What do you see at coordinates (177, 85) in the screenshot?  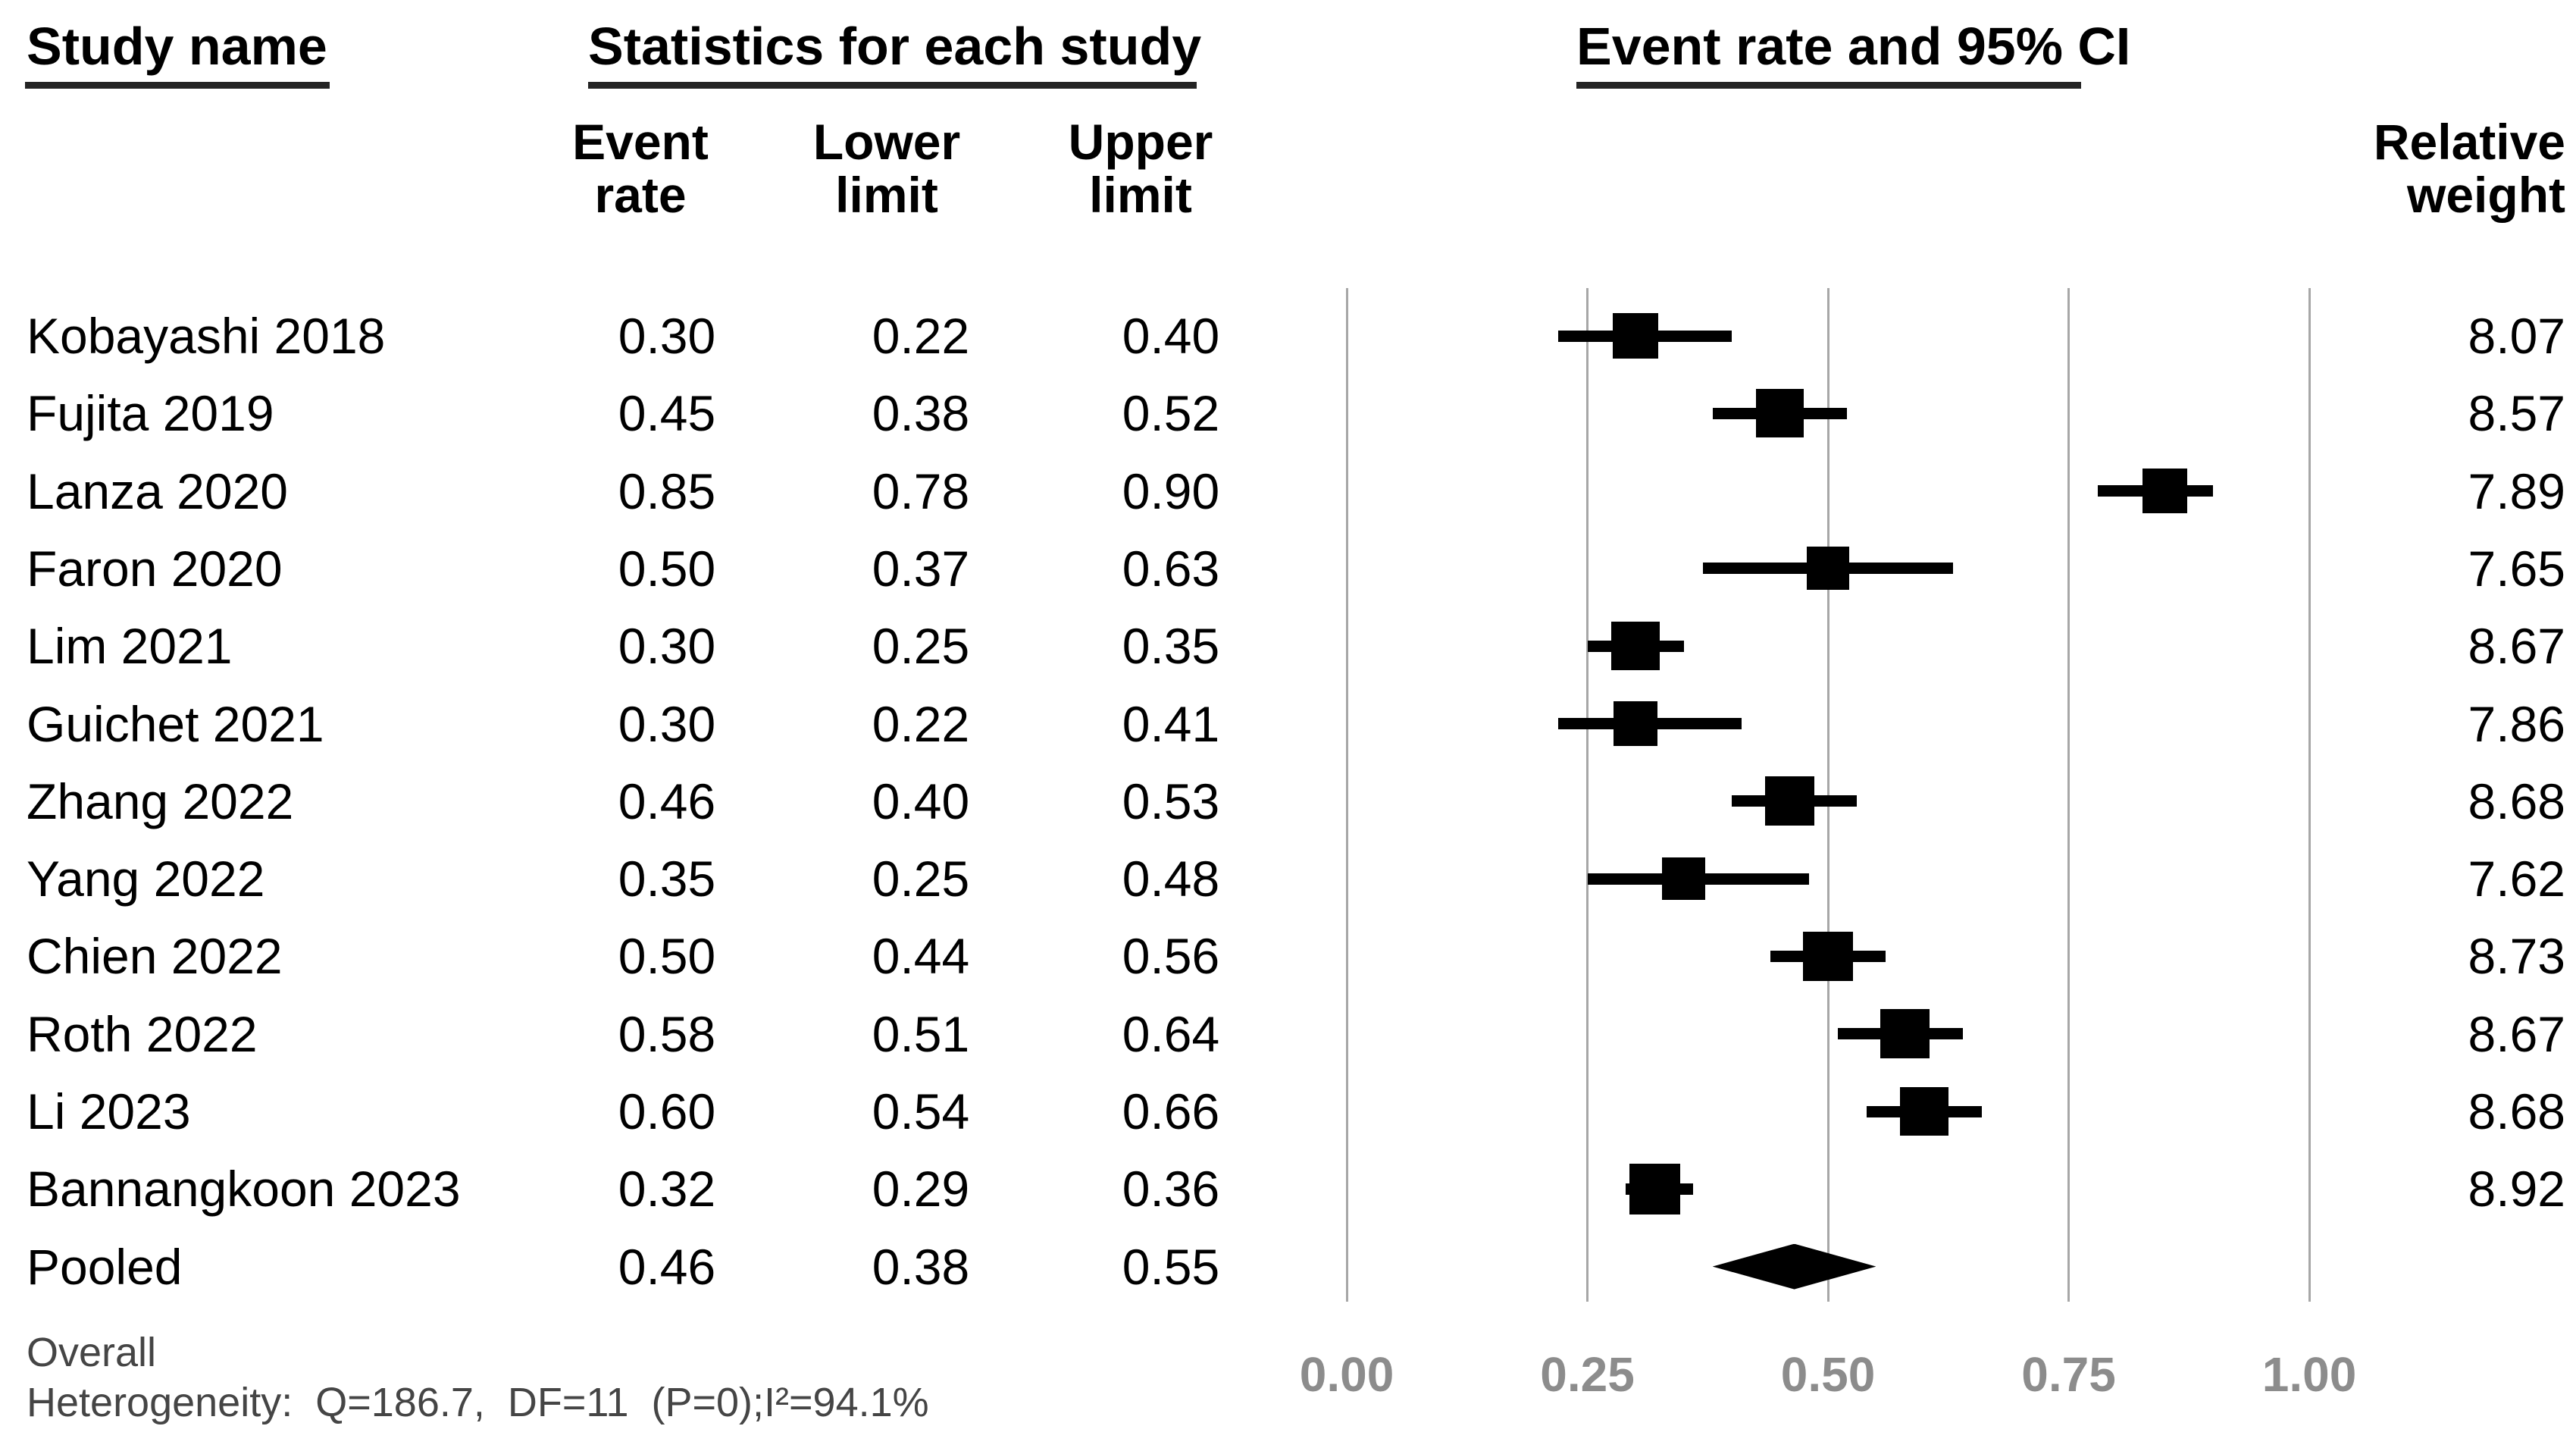 I see `study-name-header-underline` at bounding box center [177, 85].